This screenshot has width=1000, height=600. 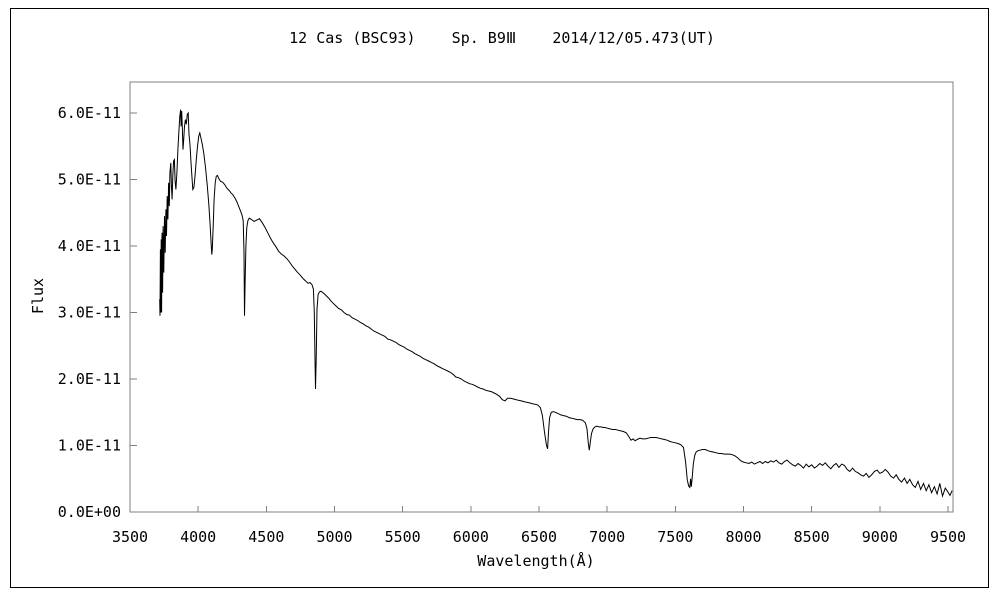 What do you see at coordinates (880, 537) in the screenshot?
I see `x-tick-label: 9000` at bounding box center [880, 537].